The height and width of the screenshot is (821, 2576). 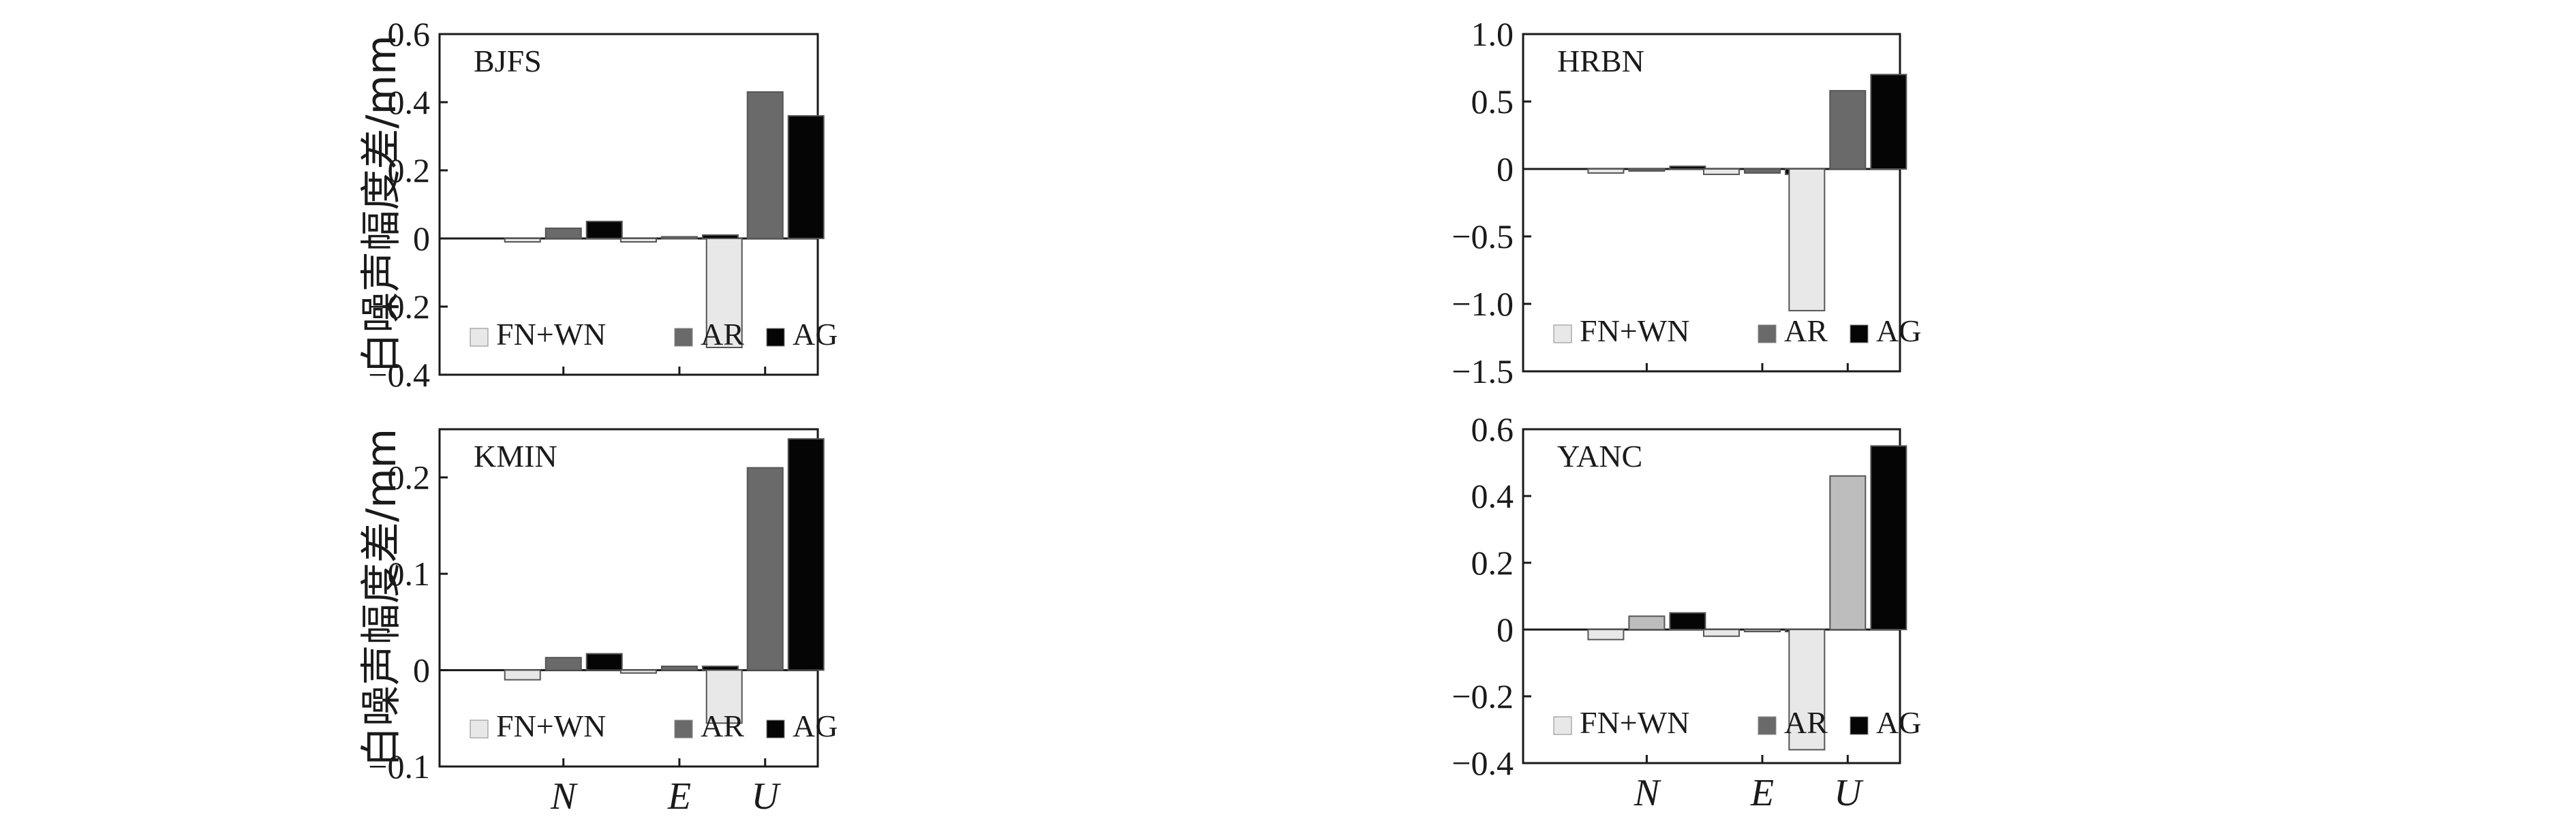 What do you see at coordinates (1599, 457) in the screenshot?
I see `panel-title: YANC` at bounding box center [1599, 457].